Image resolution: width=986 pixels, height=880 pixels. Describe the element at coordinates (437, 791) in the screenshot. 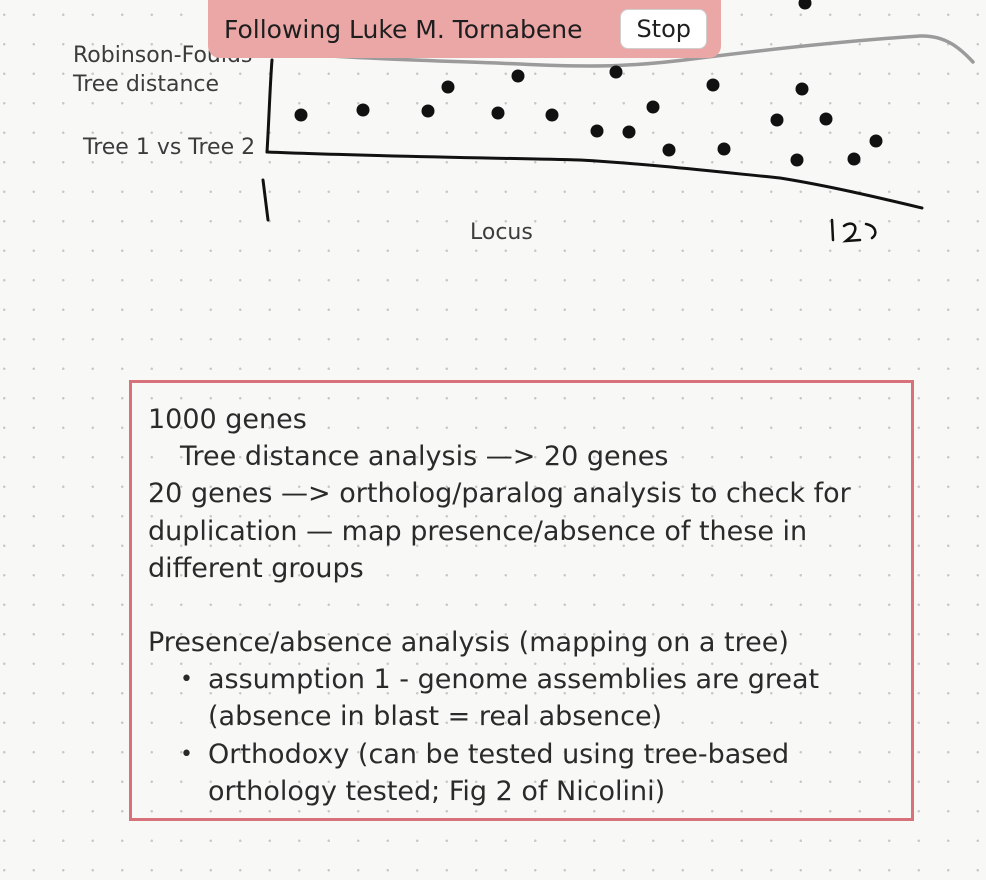

I see `bullet-item-2-continued: orthology tested; Fig 2 of Nicolini)` at that location.